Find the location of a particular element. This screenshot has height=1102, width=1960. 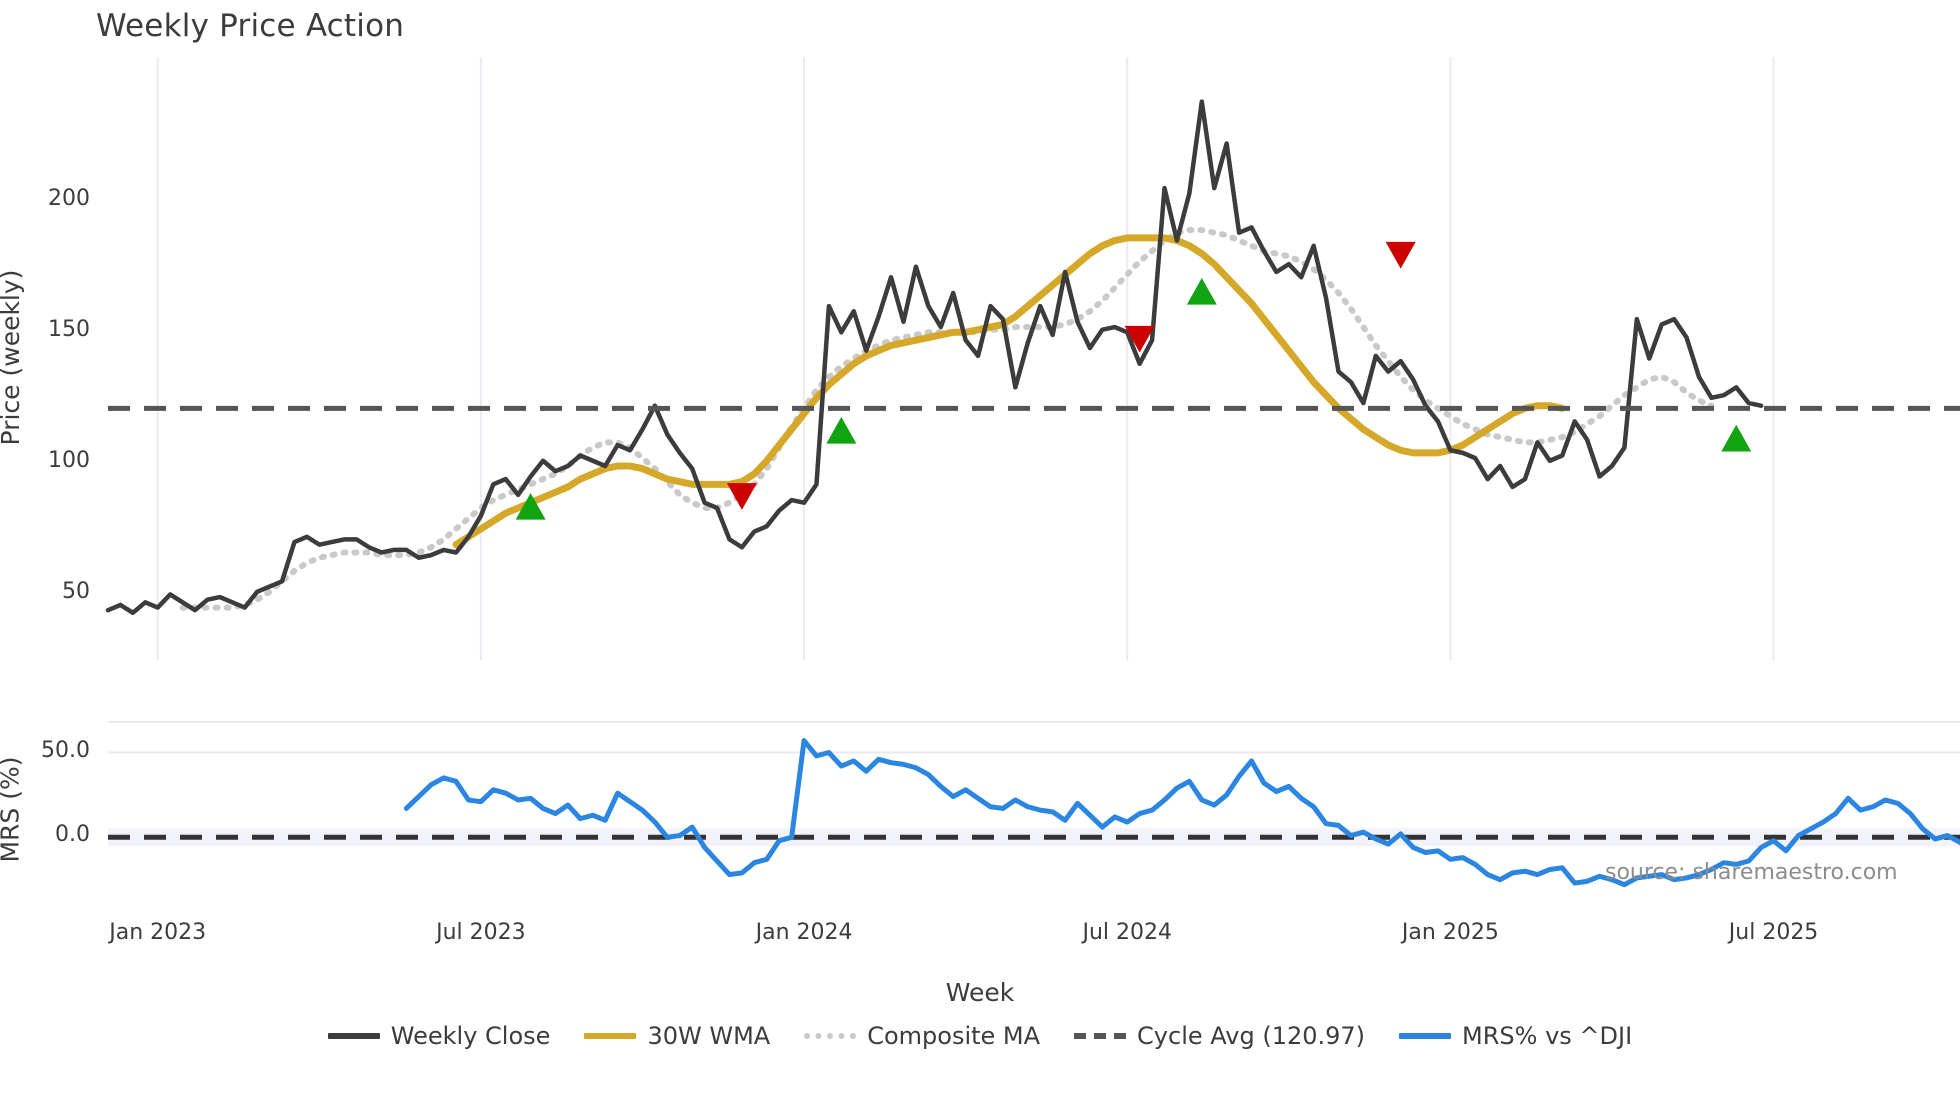

xtick-1: Jul 2023 is located at coordinates (481, 932).